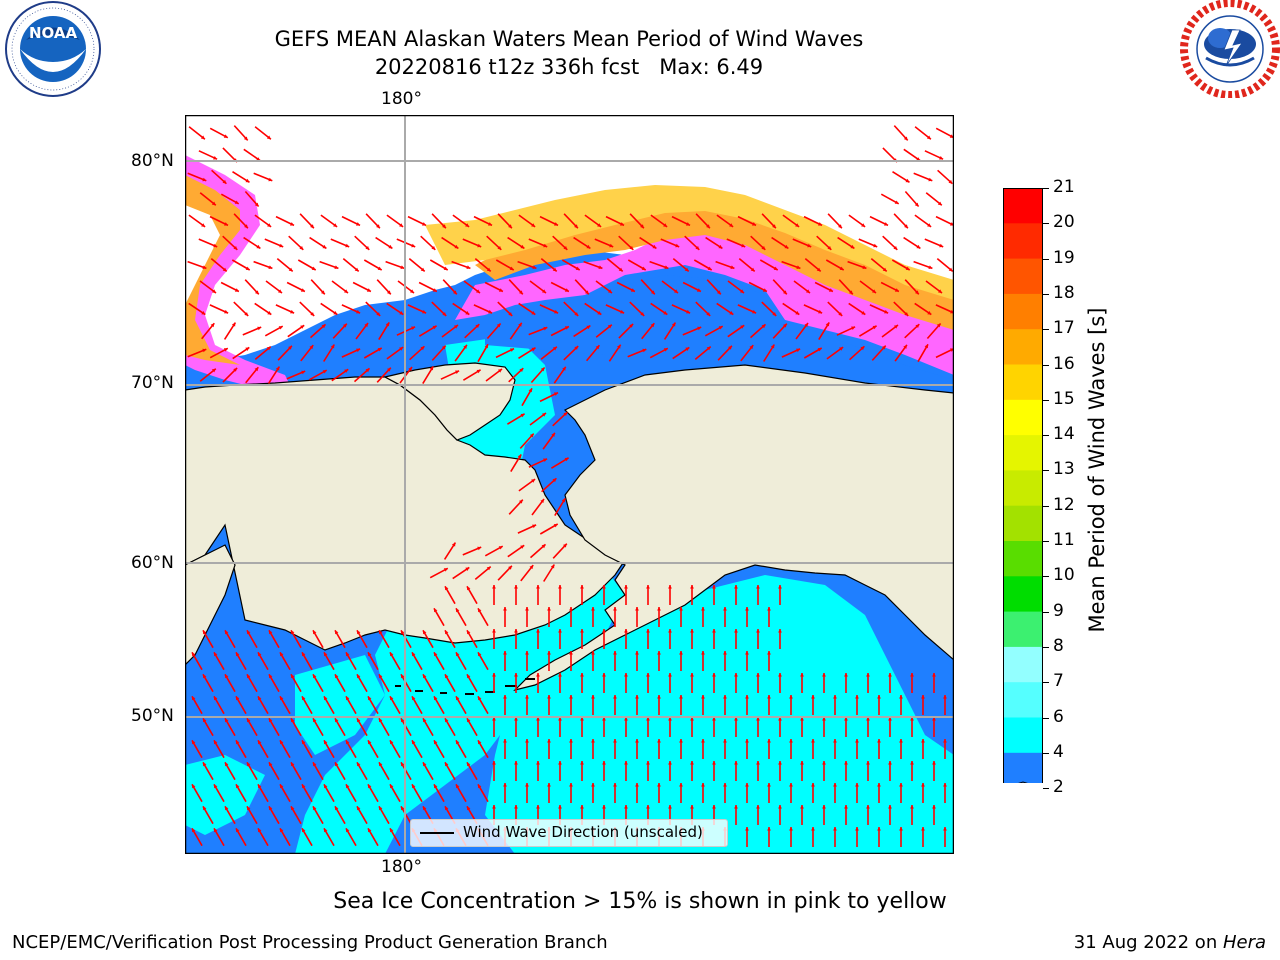 This screenshot has height=960, width=1280. Describe the element at coordinates (53, 33) in the screenshot. I see `noaa-logo-text: NOAA` at that location.